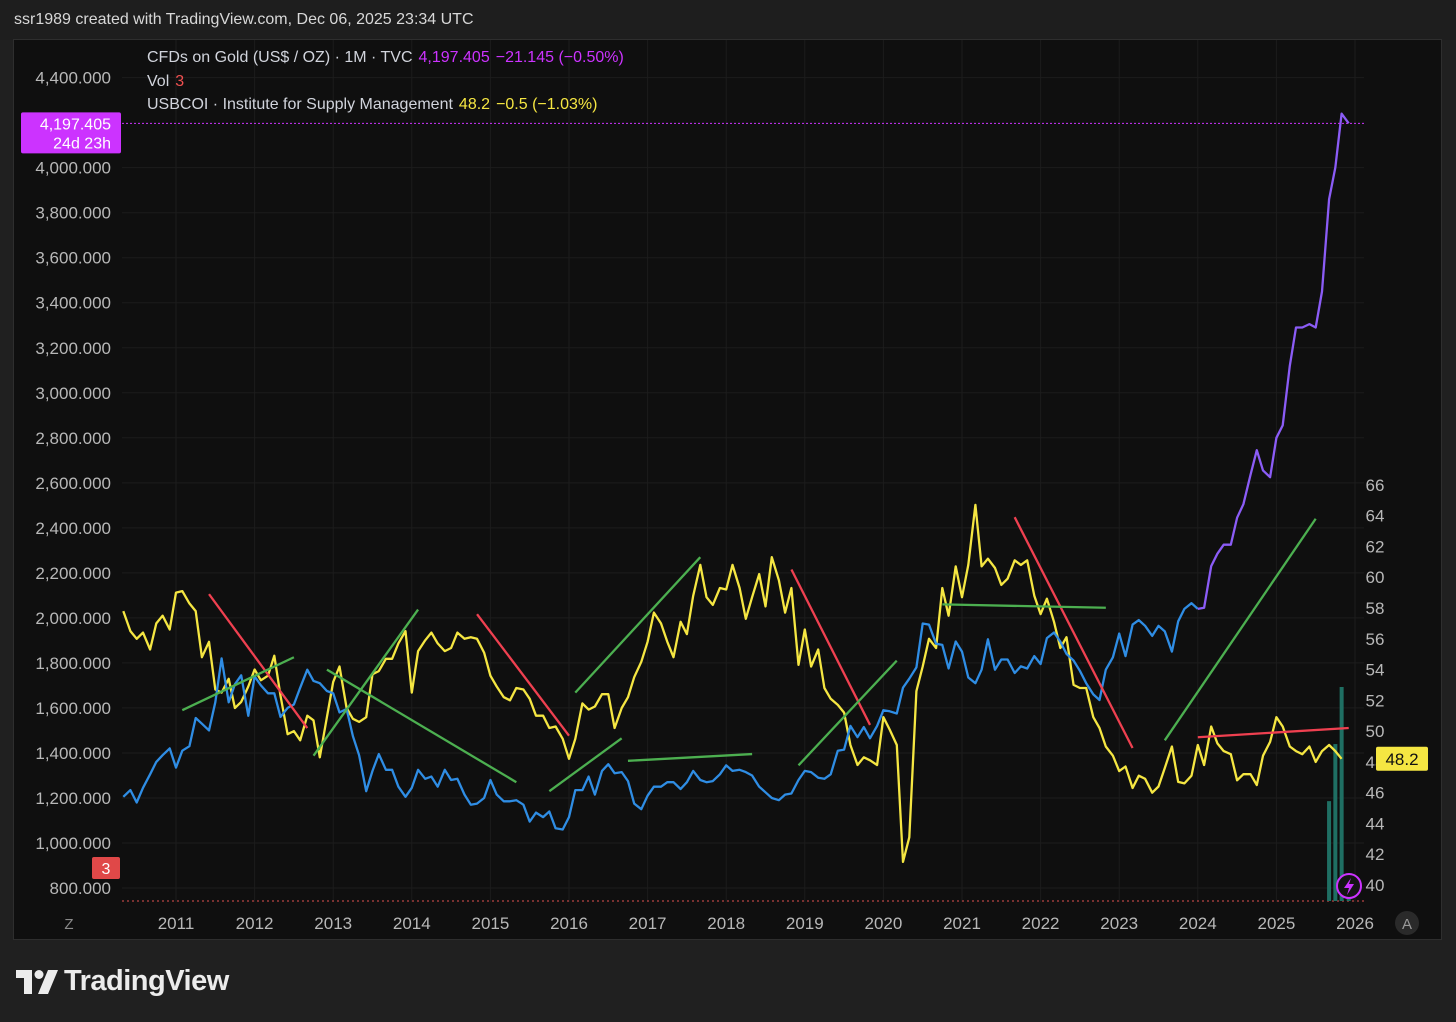 The height and width of the screenshot is (1022, 1456). Describe the element at coordinates (490, 923) in the screenshot. I see `x-tick-label: 2015` at that location.